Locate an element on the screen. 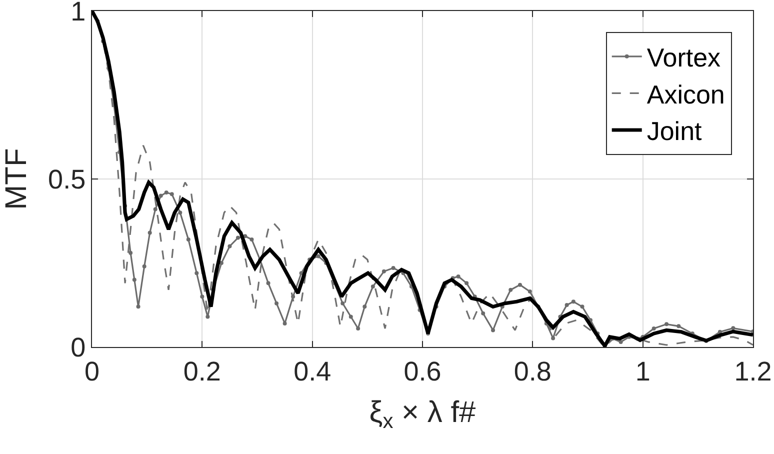  y-tick-label: 1 is located at coordinates (78, 13).